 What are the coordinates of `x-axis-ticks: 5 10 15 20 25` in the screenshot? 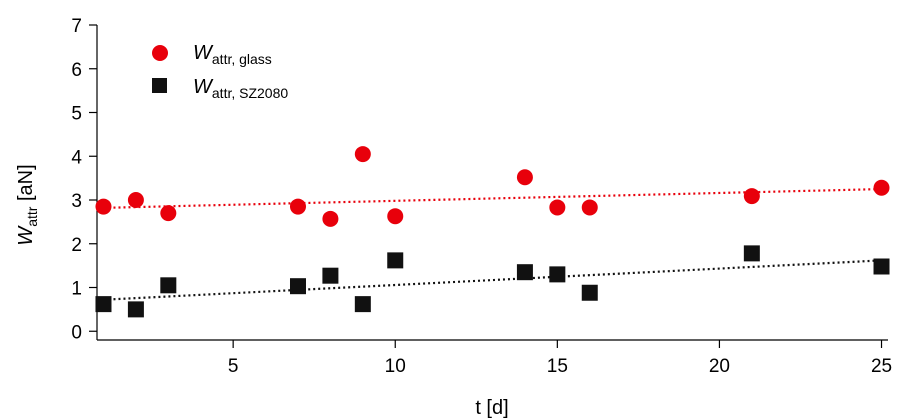 It's located at (560, 358).